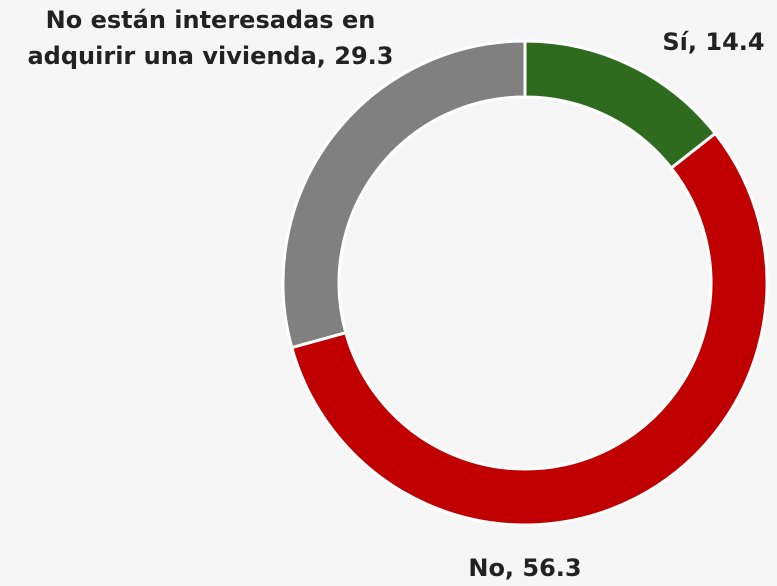 The height and width of the screenshot is (586, 777). Describe the element at coordinates (713, 42) in the screenshot. I see `slice-label: Sí, 14.4` at that location.